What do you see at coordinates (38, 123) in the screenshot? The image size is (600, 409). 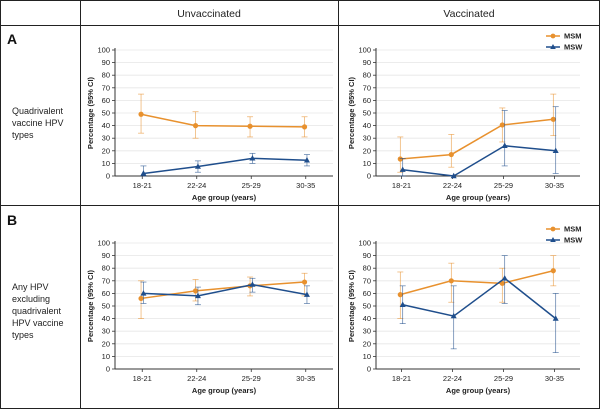 I see `row-label-a-line: vaccine HPV` at bounding box center [38, 123].